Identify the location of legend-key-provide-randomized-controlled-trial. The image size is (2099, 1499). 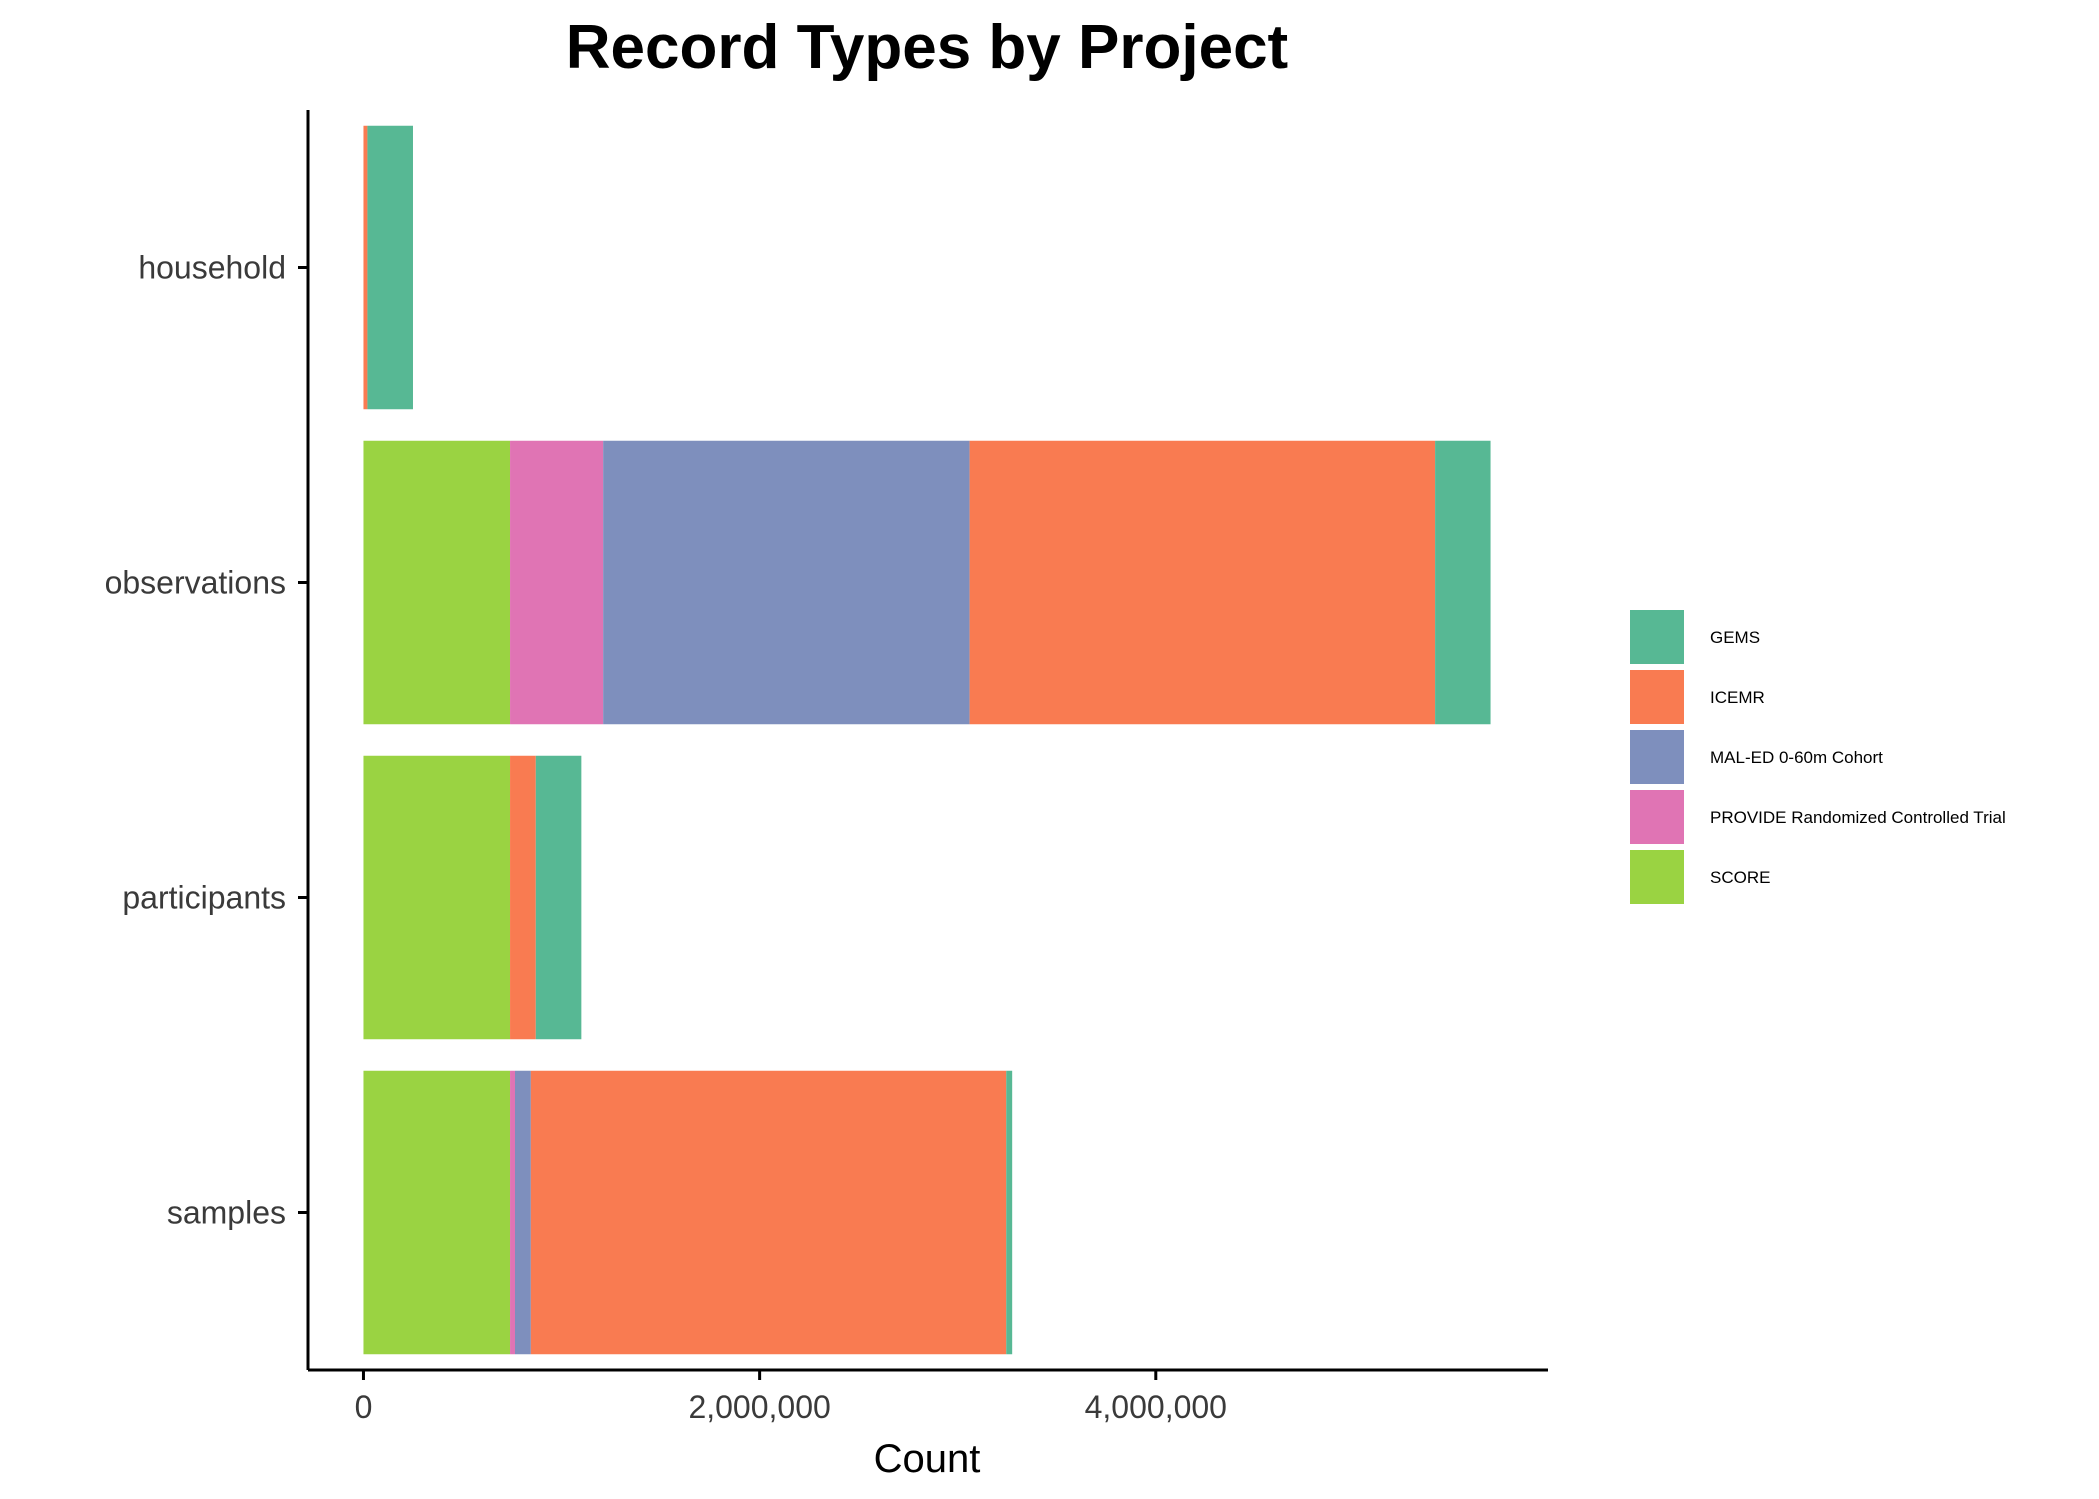
(1657, 817).